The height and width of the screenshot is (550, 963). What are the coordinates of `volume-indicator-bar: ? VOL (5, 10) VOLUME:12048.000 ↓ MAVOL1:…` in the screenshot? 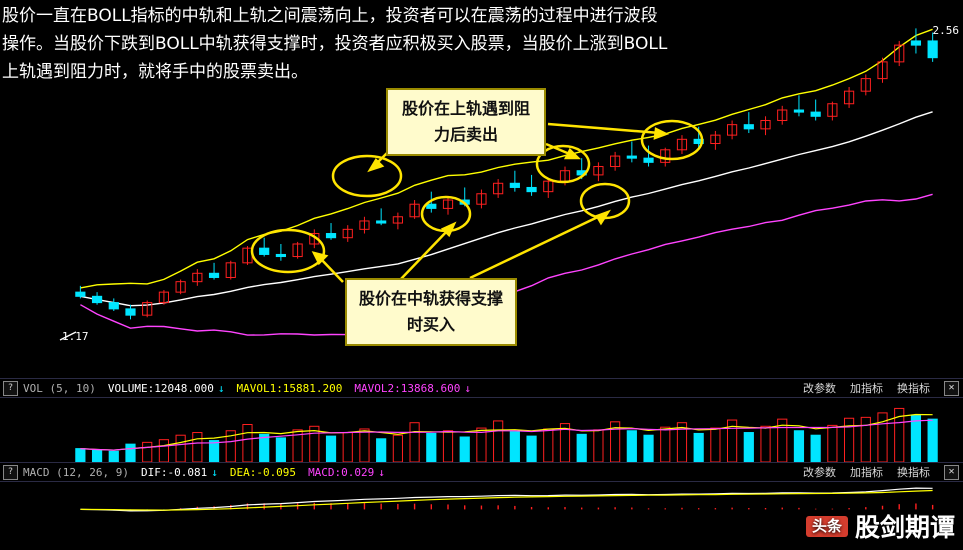 It's located at (481, 388).